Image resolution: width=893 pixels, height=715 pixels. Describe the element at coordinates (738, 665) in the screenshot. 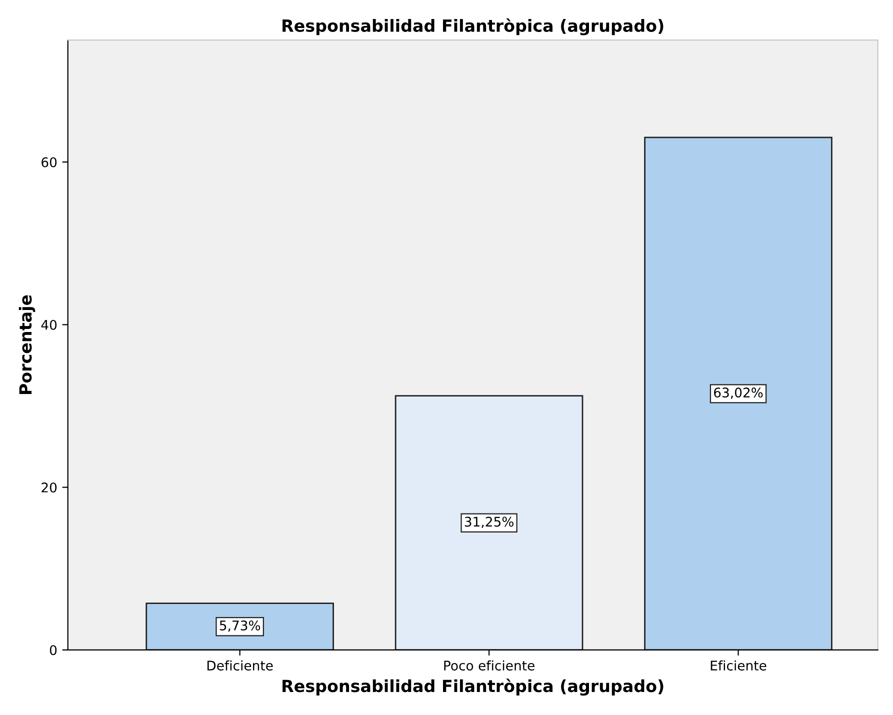

I see `x-tick-label: Eficiente` at that location.